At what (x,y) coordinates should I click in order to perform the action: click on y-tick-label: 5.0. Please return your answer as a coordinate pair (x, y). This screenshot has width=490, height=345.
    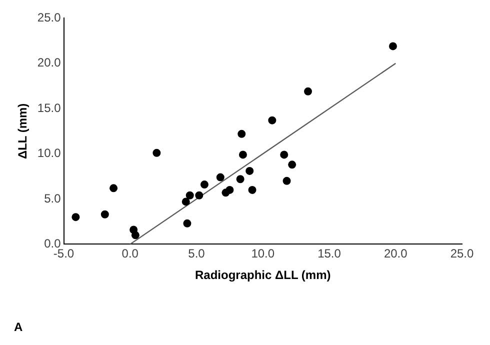
    Looking at the image, I should click on (53, 198).